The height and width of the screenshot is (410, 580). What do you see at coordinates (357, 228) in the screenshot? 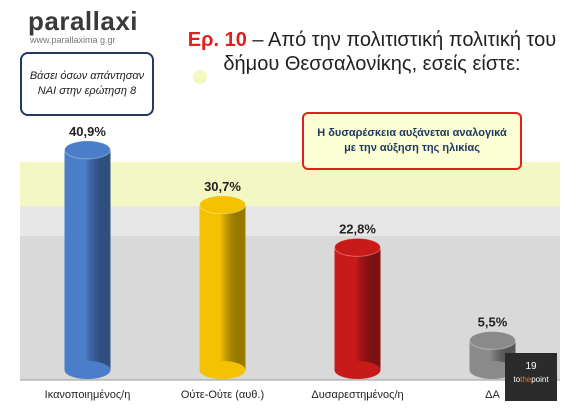
I see `value-label: 22,8%` at bounding box center [357, 228].